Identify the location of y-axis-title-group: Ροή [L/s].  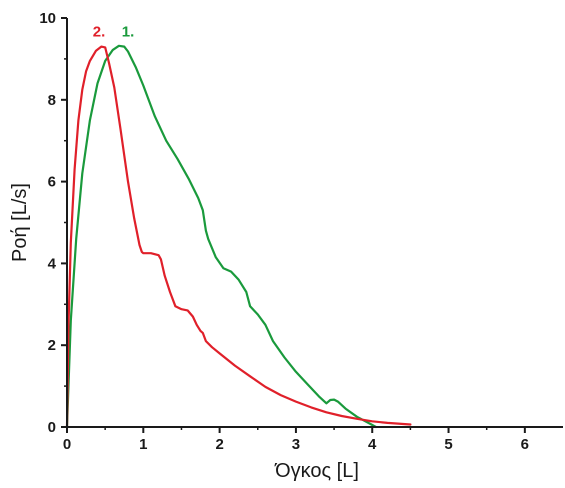
(20, 222).